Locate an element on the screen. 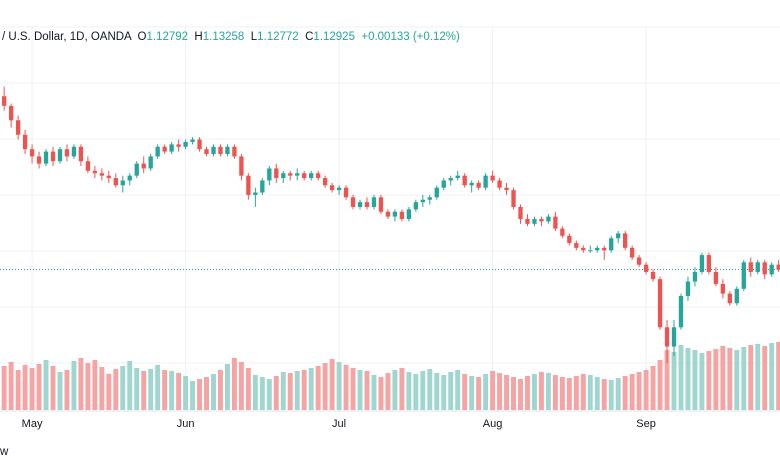 Image resolution: width=780 pixels, height=475 pixels. bottom-fragment-text: w is located at coordinates (4, 452).